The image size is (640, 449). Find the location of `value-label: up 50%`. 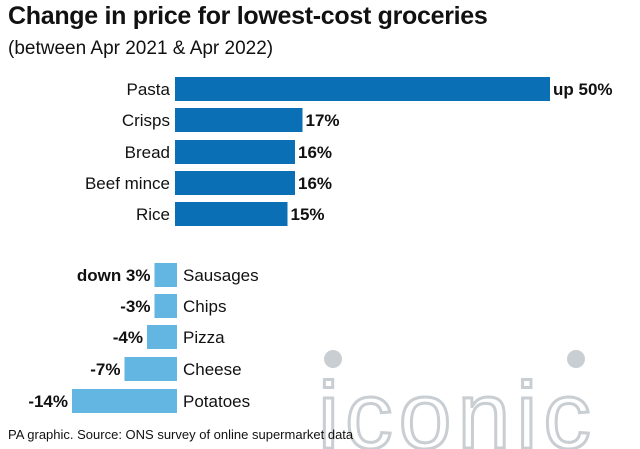

value-label: up 50% is located at coordinates (583, 89).